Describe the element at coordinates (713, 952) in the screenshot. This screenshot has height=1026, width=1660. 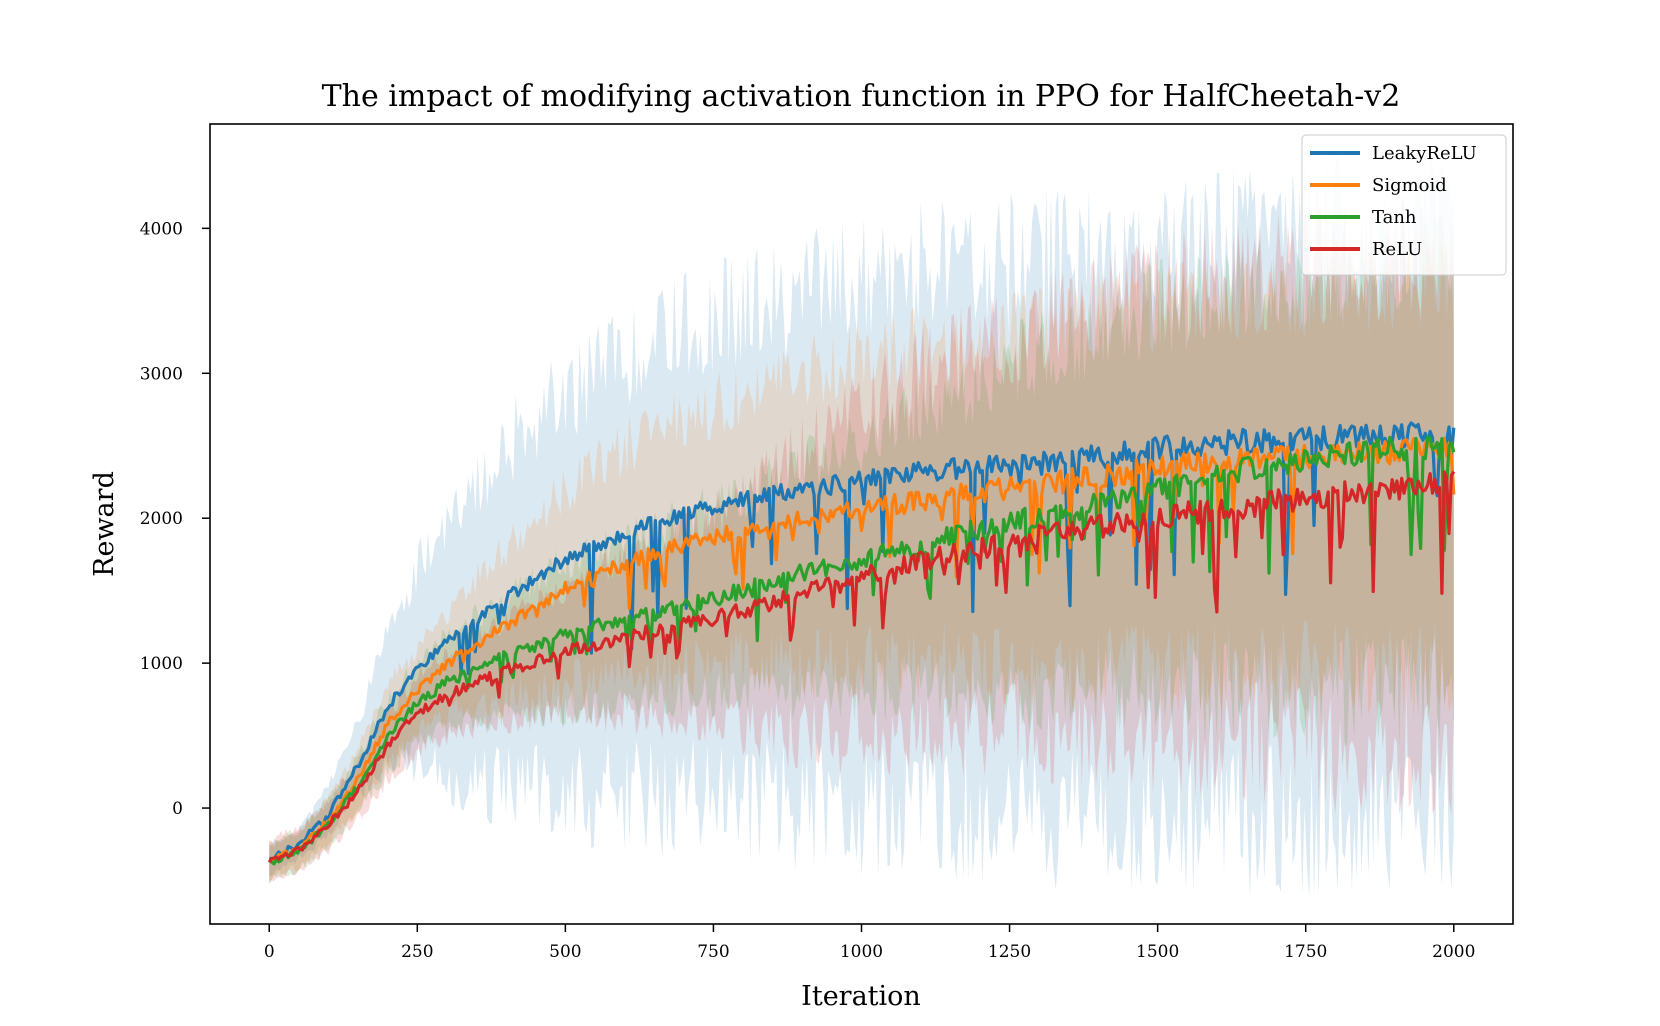
I see `x-tick-label: 750` at that location.